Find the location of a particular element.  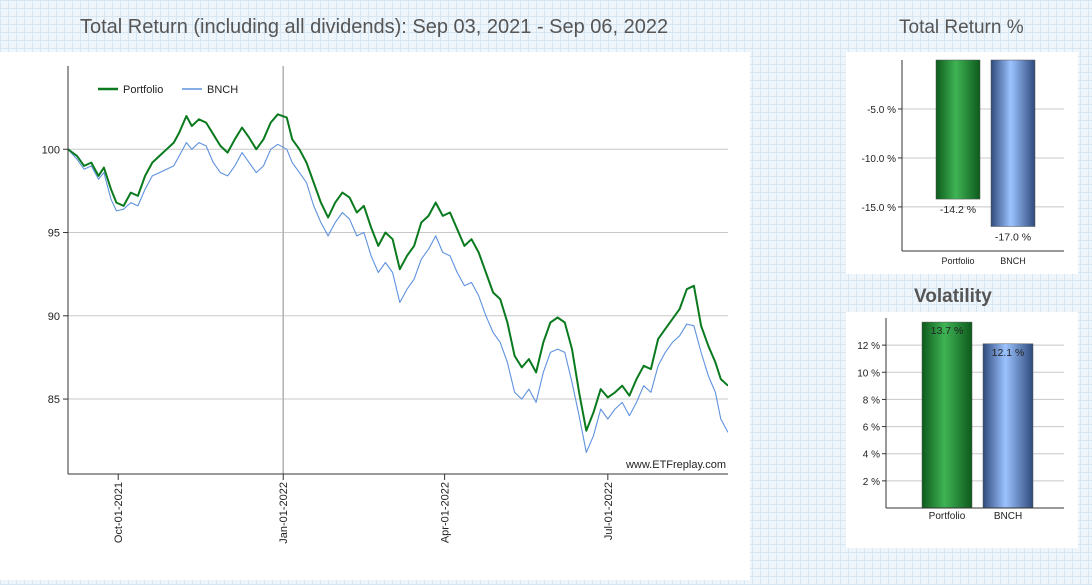

y-tick-label: -15.0 % is located at coordinates (879, 208).